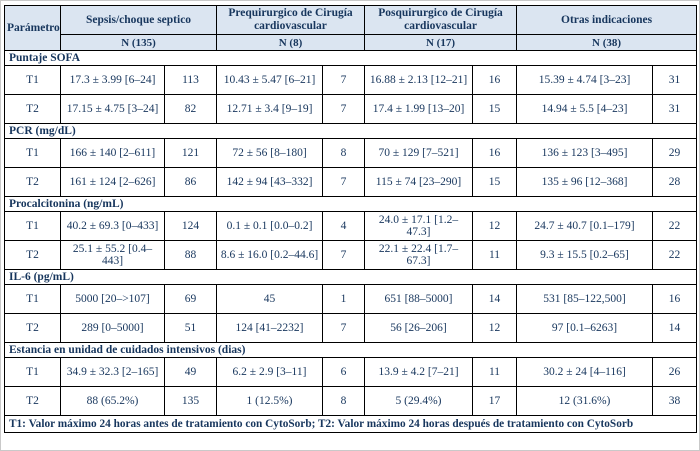  What do you see at coordinates (418, 109) in the screenshot?
I see `value-cell: 17.4 ± 1.99 [13–20]` at bounding box center [418, 109].